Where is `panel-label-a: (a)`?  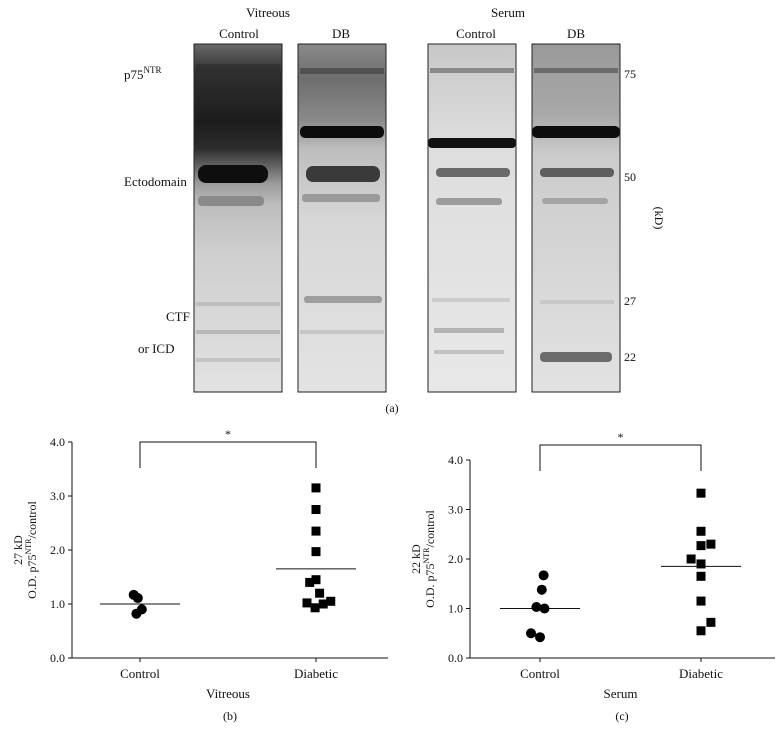
panel-label-a: (a) is located at coordinates (391, 408).